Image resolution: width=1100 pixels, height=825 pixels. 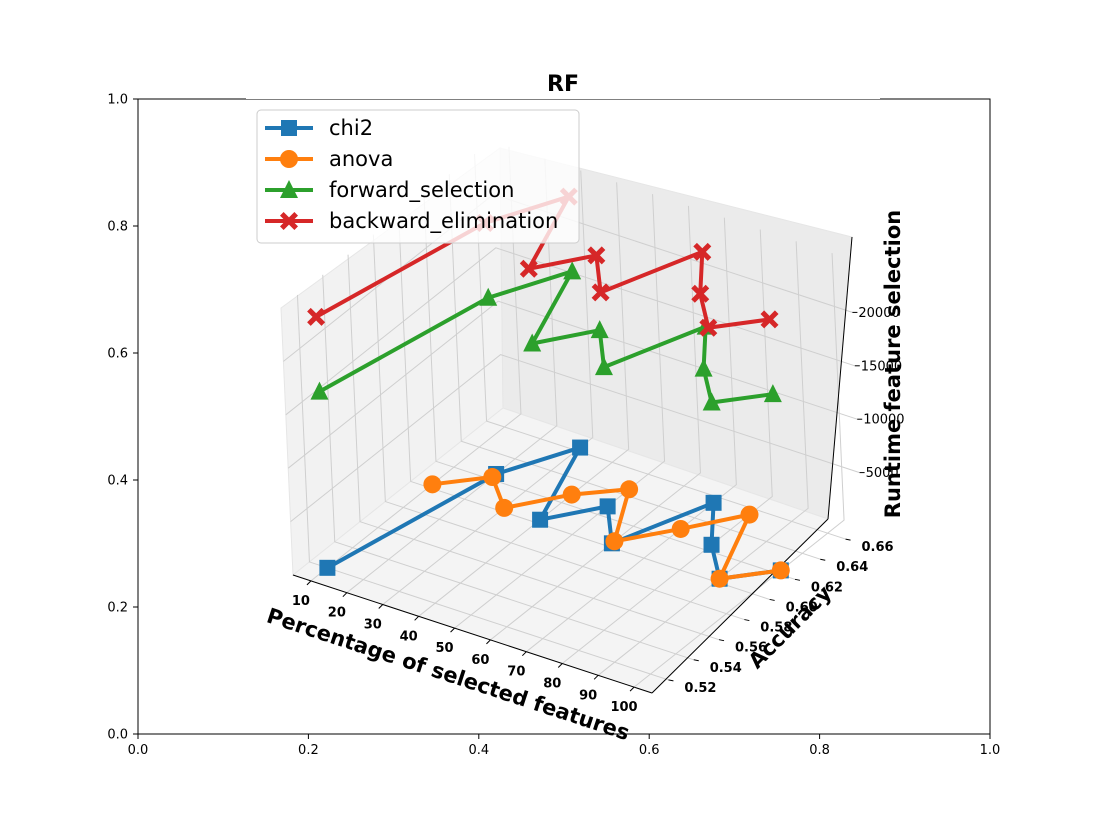 What do you see at coordinates (117, 100) in the screenshot?
I see `outer-y-tick-label: 1.0` at bounding box center [117, 100].